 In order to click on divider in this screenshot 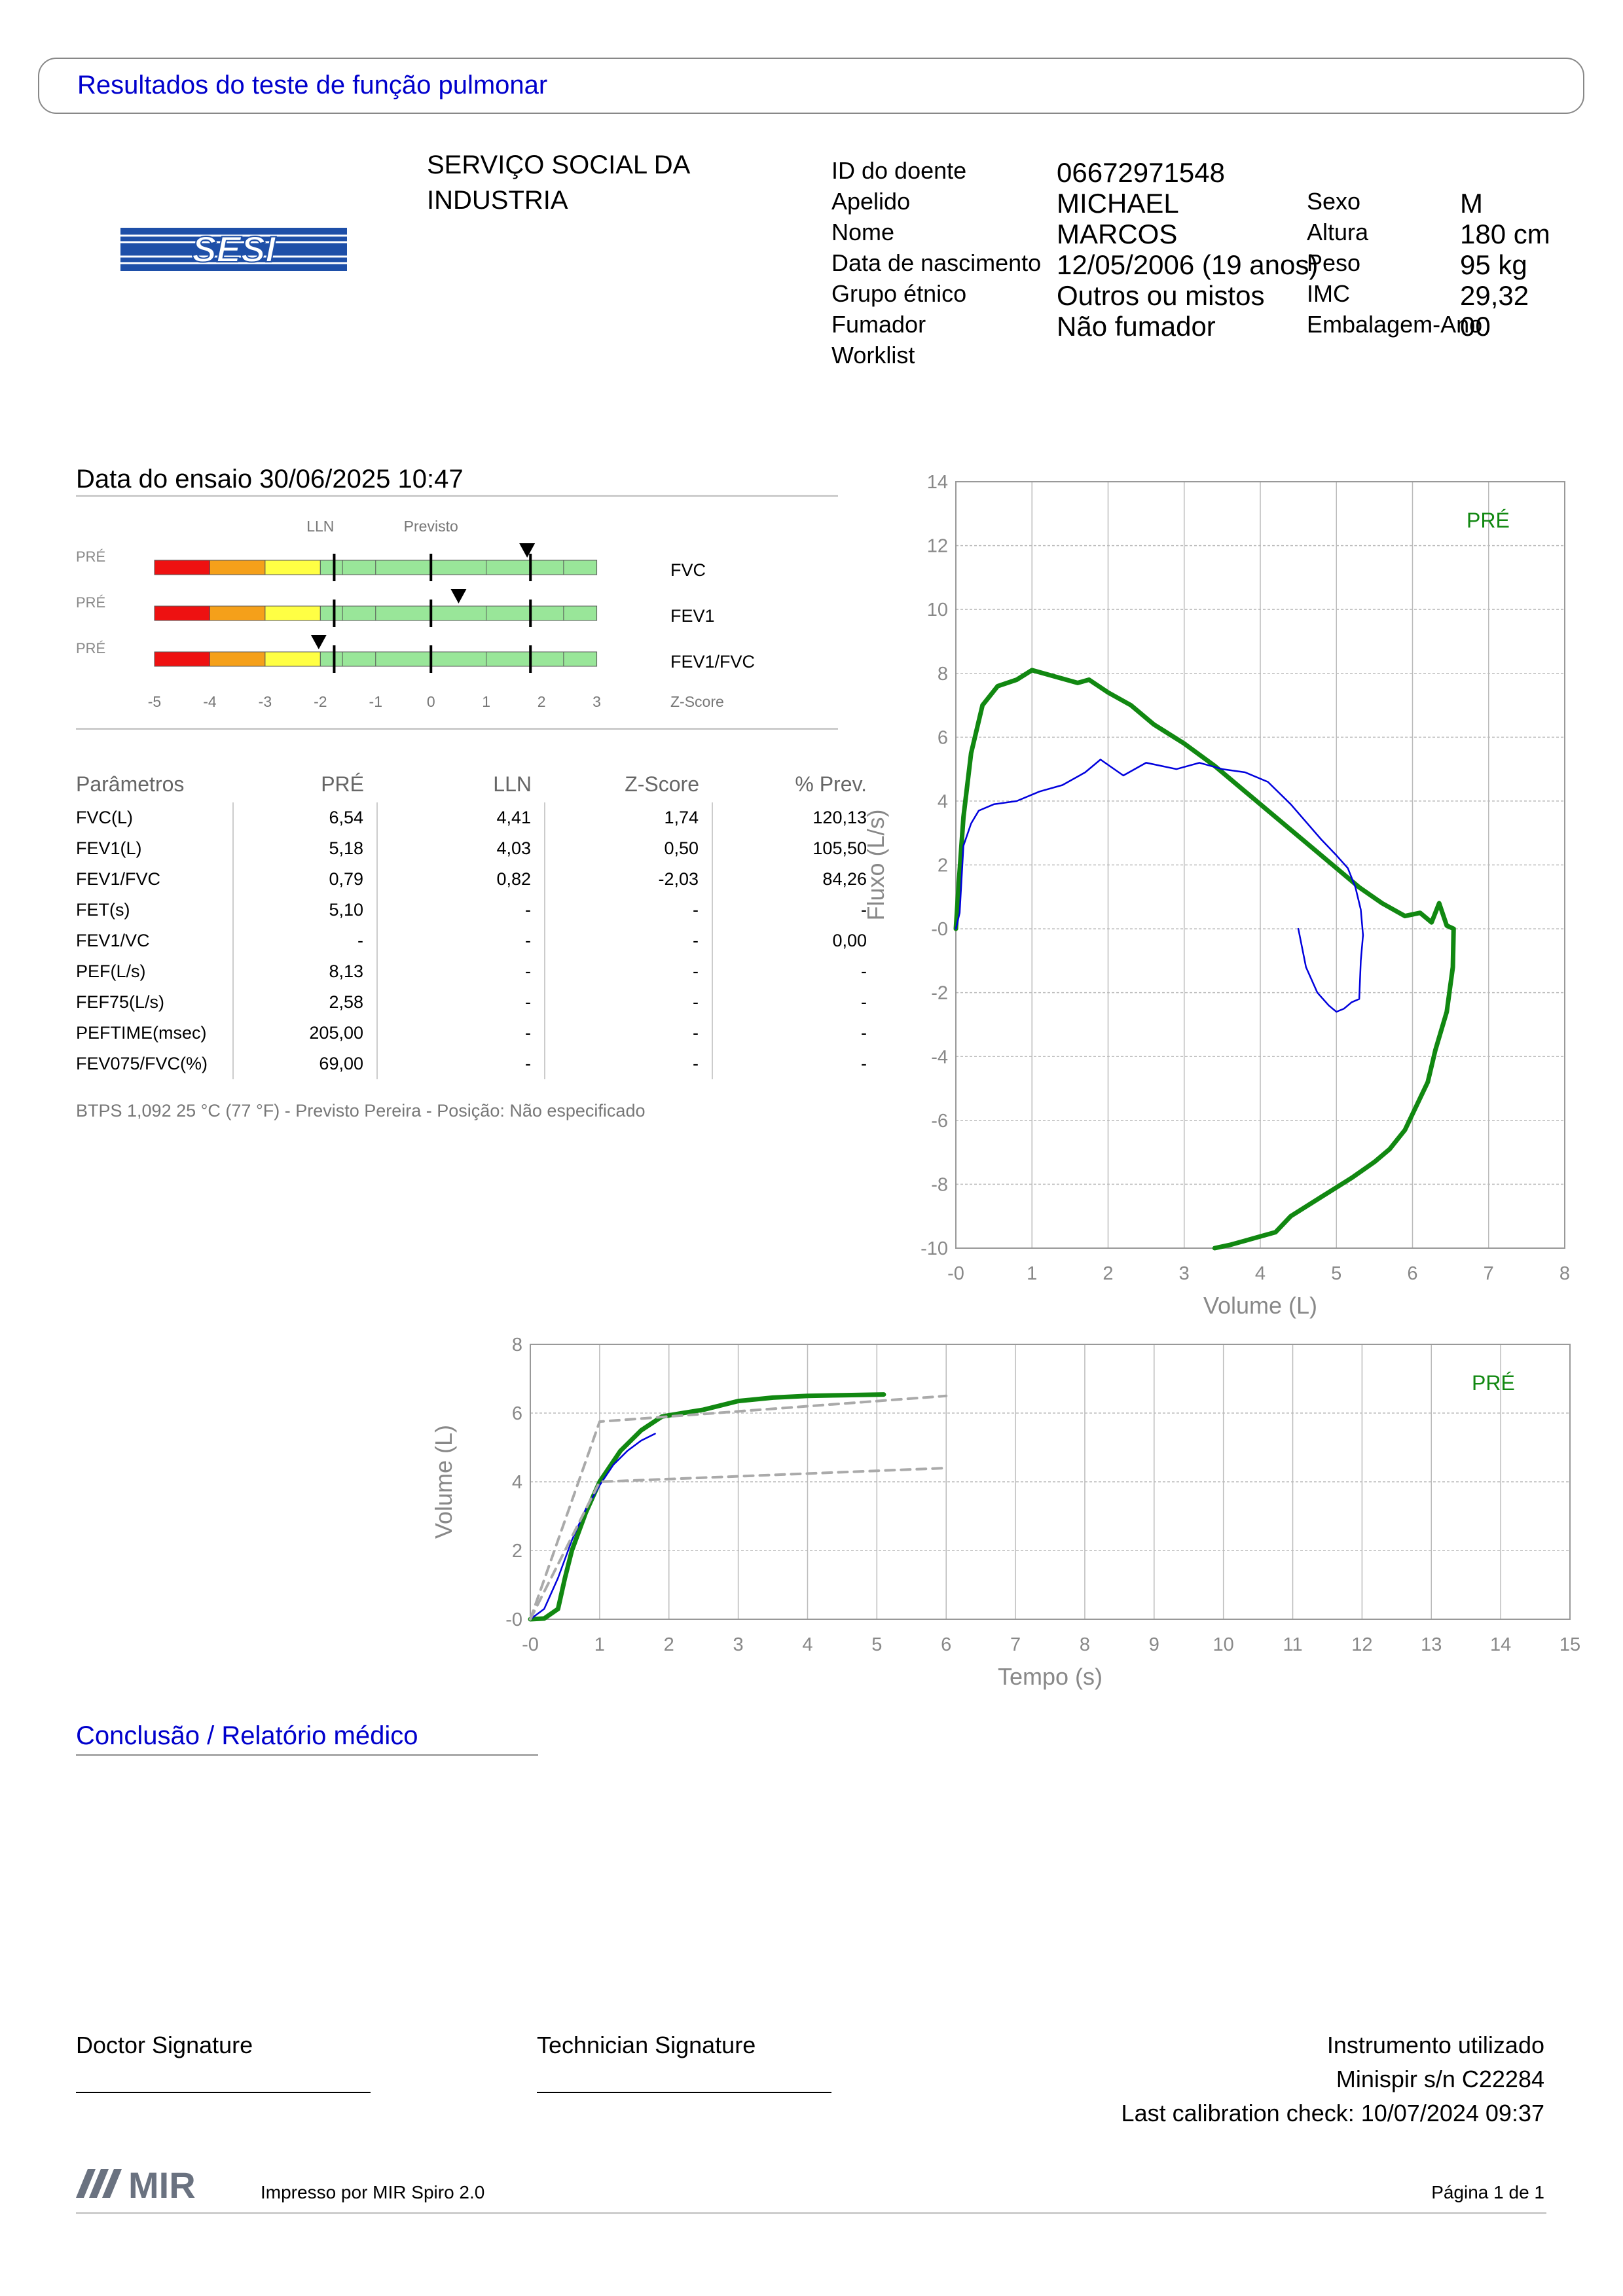, I will do `click(457, 729)`.